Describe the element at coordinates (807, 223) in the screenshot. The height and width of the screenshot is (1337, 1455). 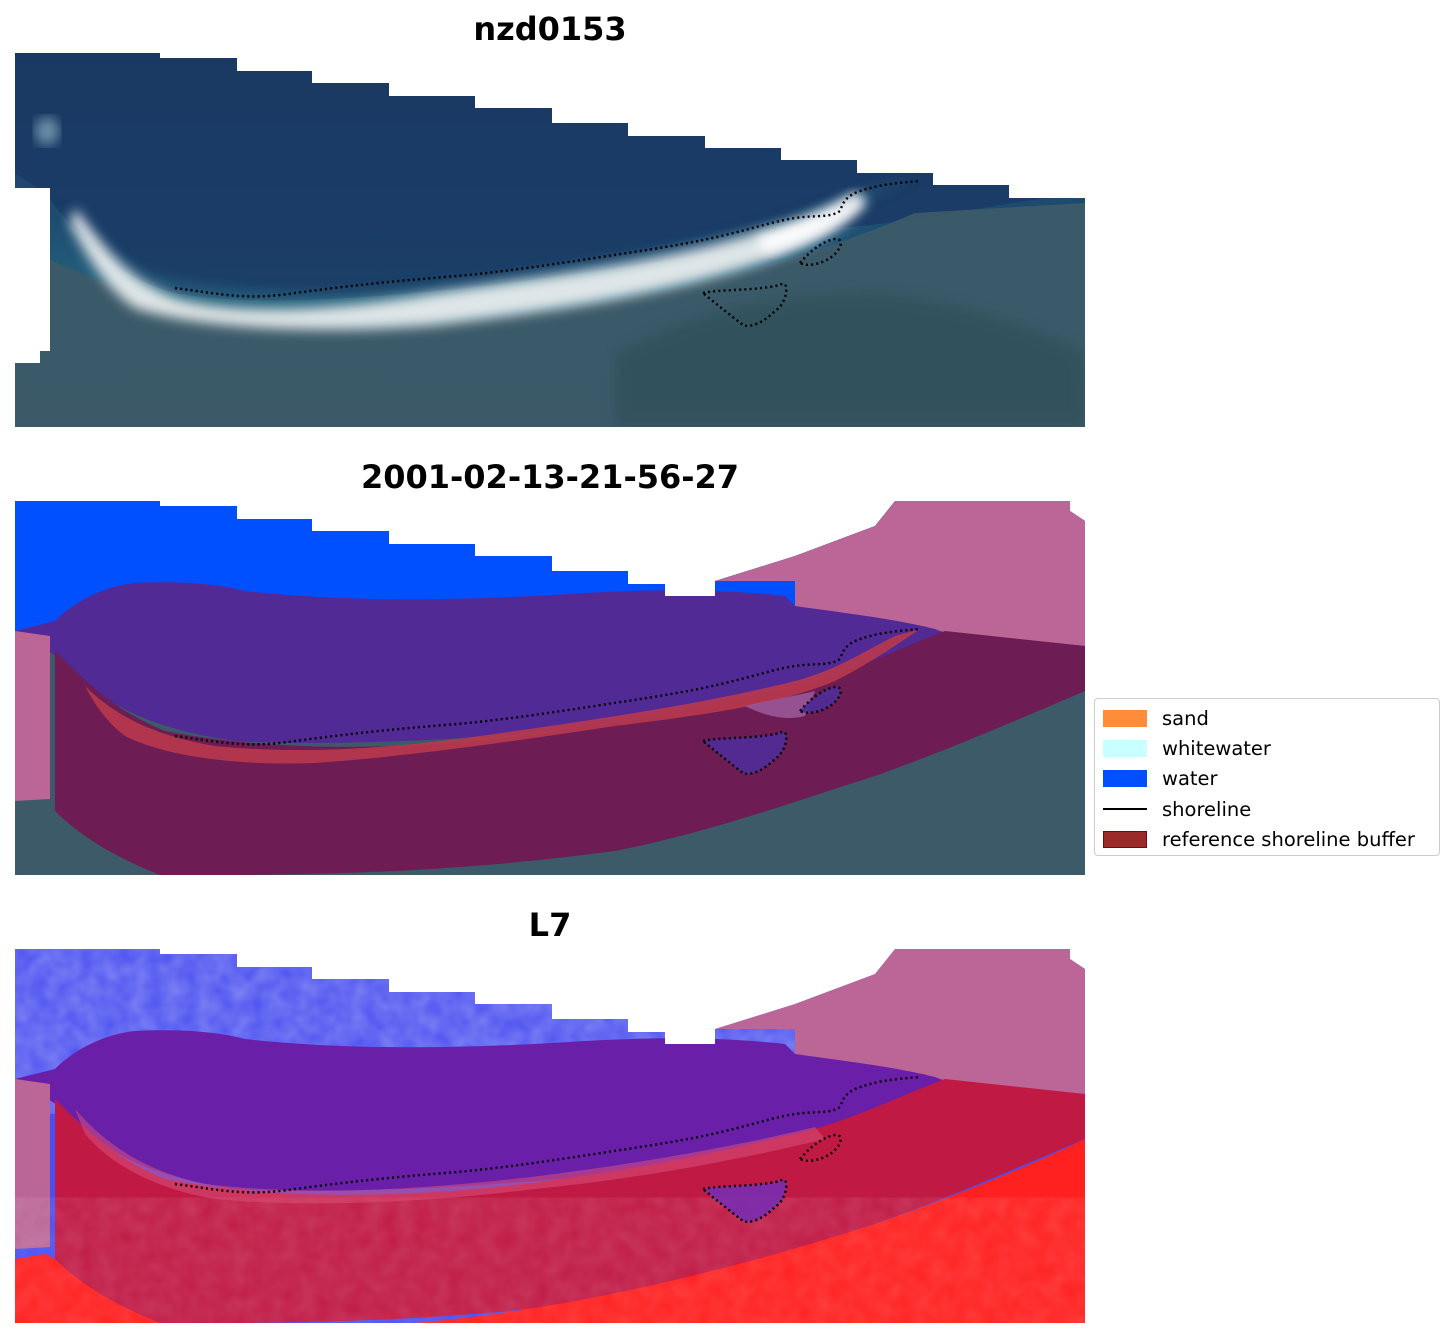
I see `bright-surf` at that location.